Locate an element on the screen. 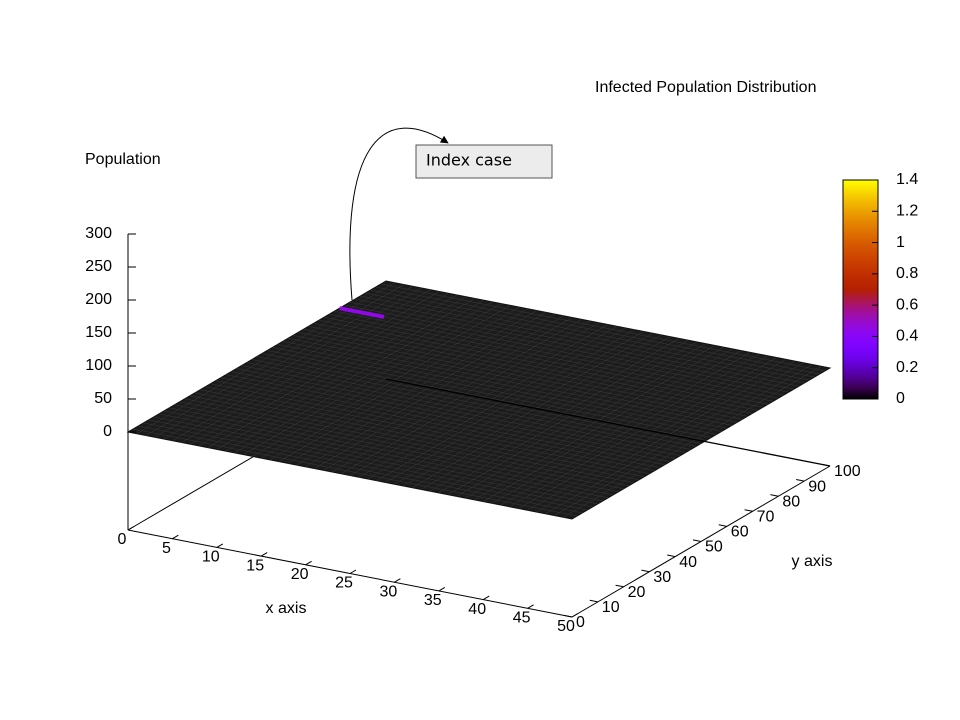 This screenshot has width=960, height=720. y-tick-label: 60 is located at coordinates (740, 532).